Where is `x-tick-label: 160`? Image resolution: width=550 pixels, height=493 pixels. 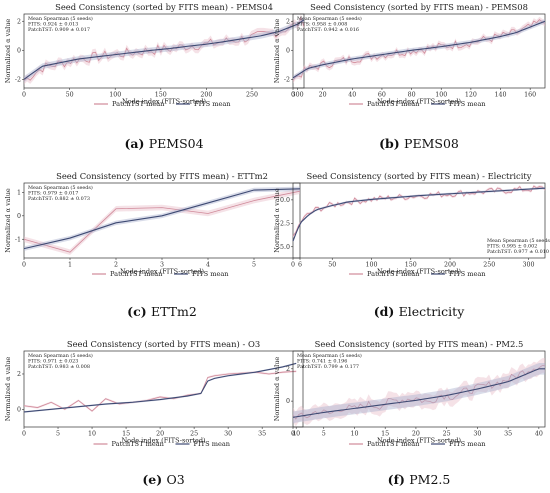 x-tick-label: 160 is located at coordinates (530, 95).